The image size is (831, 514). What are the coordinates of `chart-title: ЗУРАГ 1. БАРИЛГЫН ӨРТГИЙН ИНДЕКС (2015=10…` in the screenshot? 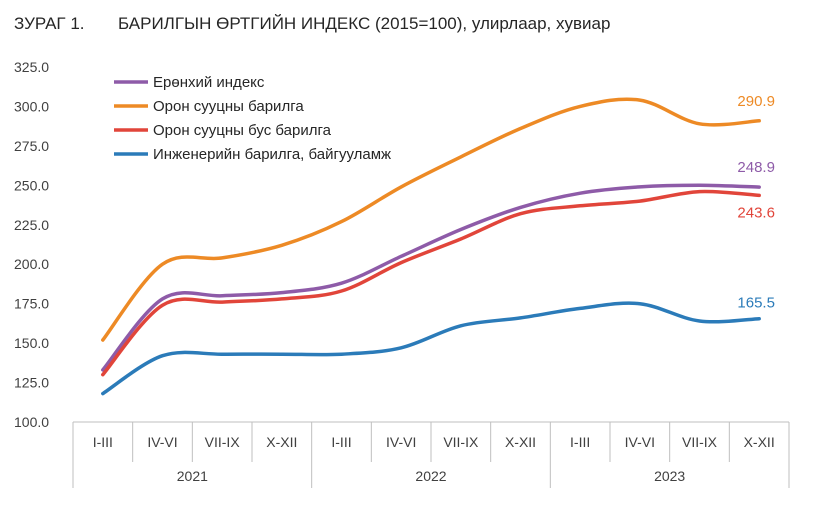 It's located at (312, 24).